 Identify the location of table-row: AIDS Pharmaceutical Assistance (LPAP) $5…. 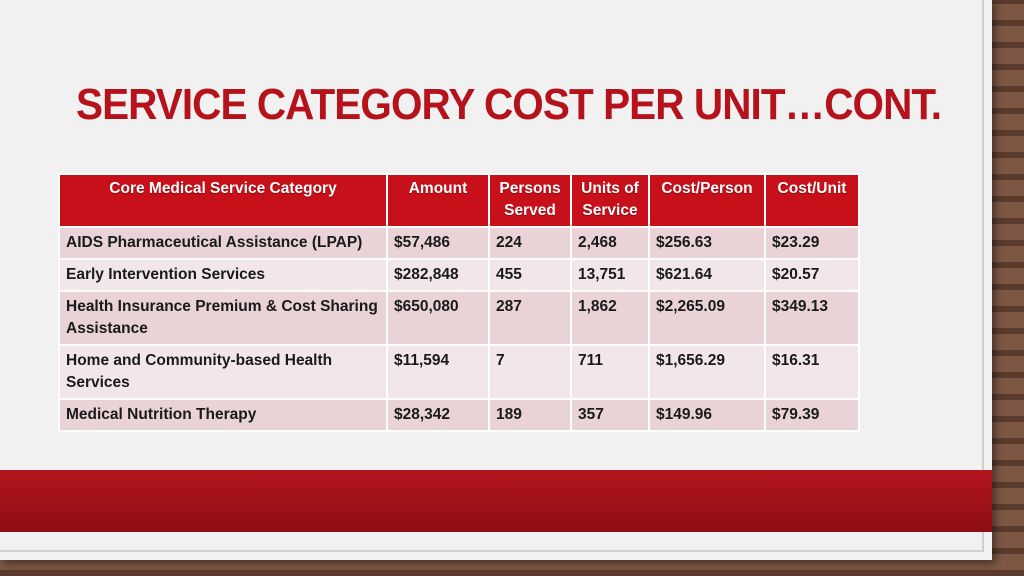
(459, 243).